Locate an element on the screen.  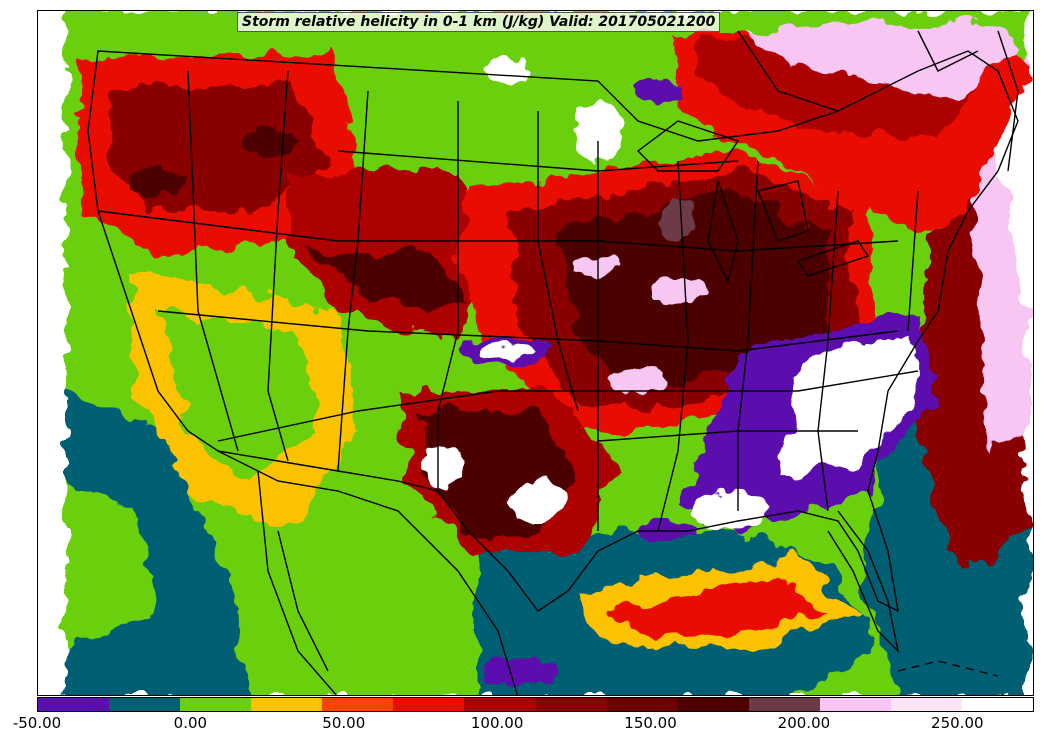
colorbar-tick-label: 150.00 is located at coordinates (650, 723).